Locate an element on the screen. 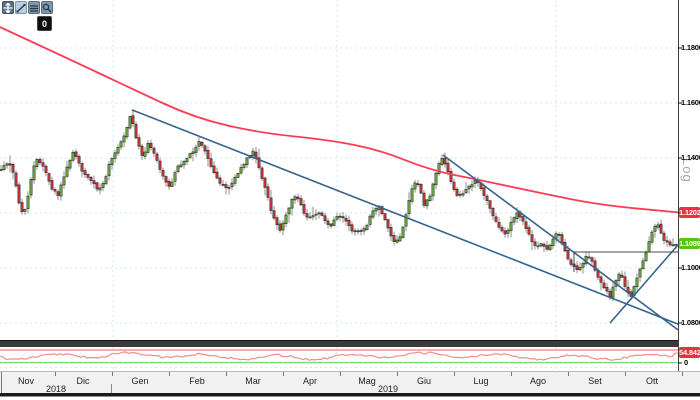  horizontal-bars-icon is located at coordinates (34, 8).